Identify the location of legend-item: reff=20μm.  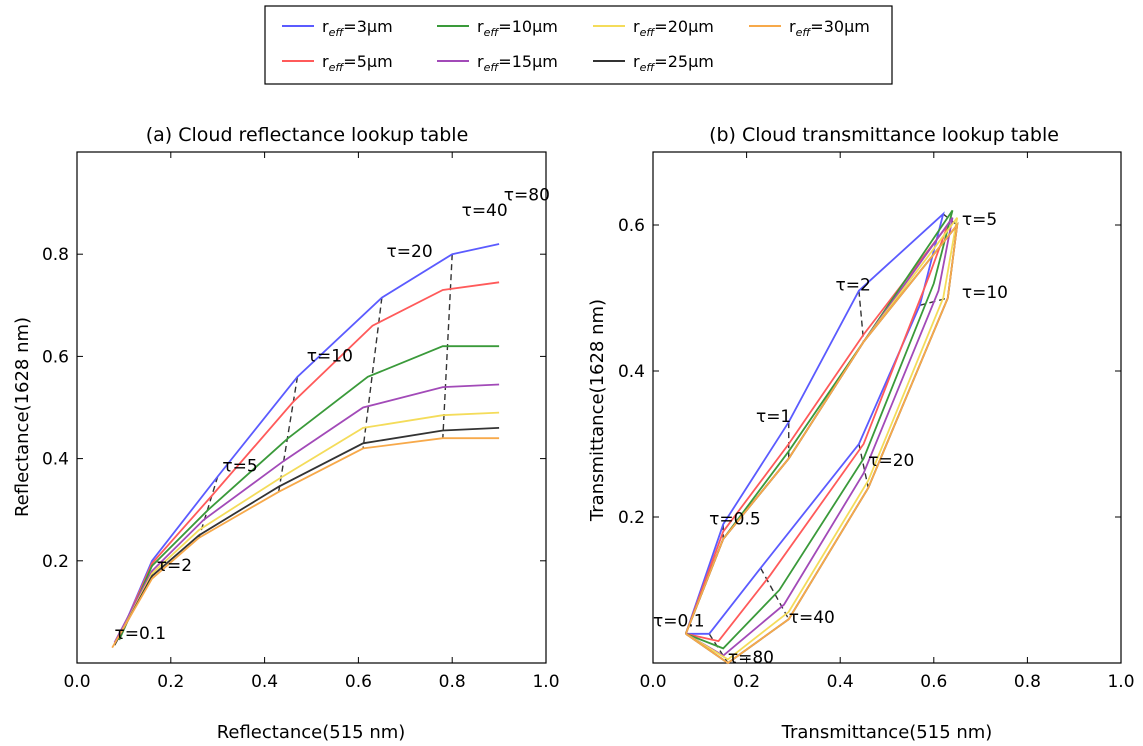
(653, 28).